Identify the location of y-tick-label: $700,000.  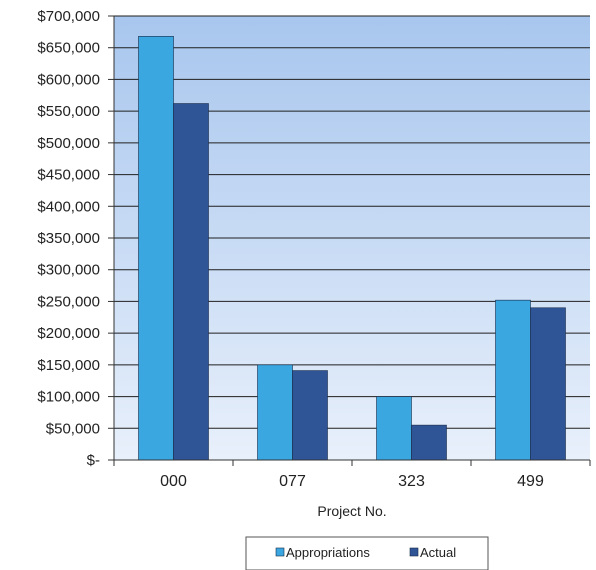
(68, 16).